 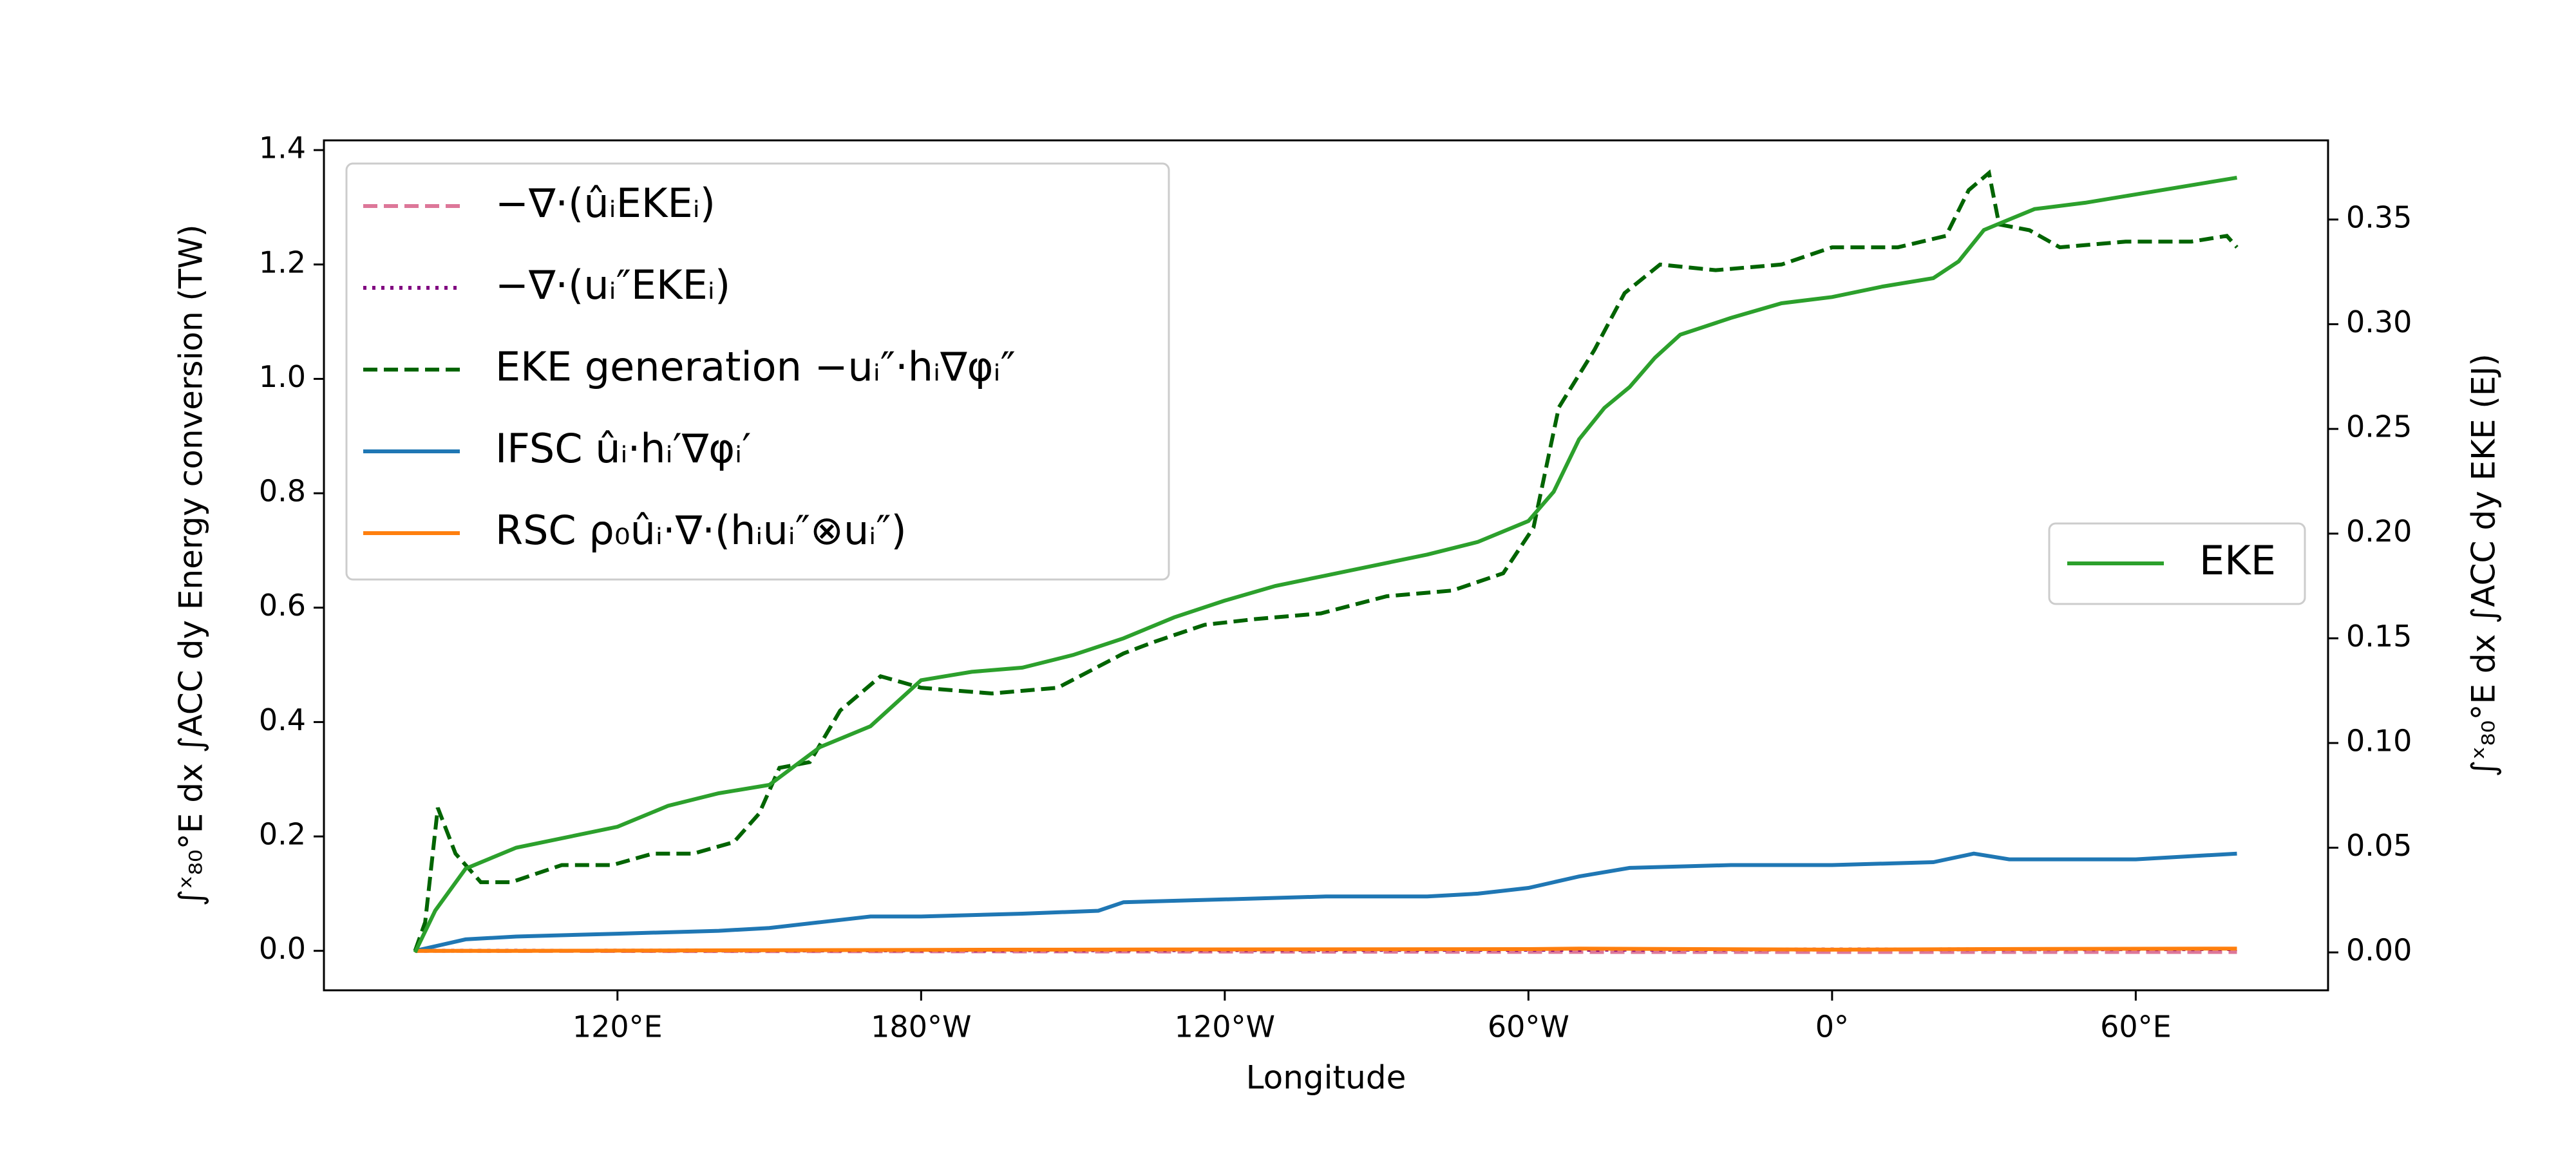 What do you see at coordinates (2379, 950) in the screenshot?
I see `y2-tick-label: 0.00` at bounding box center [2379, 950].